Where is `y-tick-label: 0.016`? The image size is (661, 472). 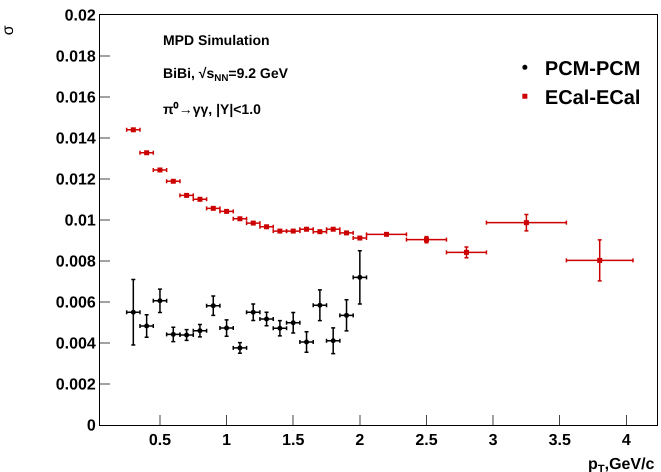
y-tick-label: 0.016 is located at coordinates (76, 98).